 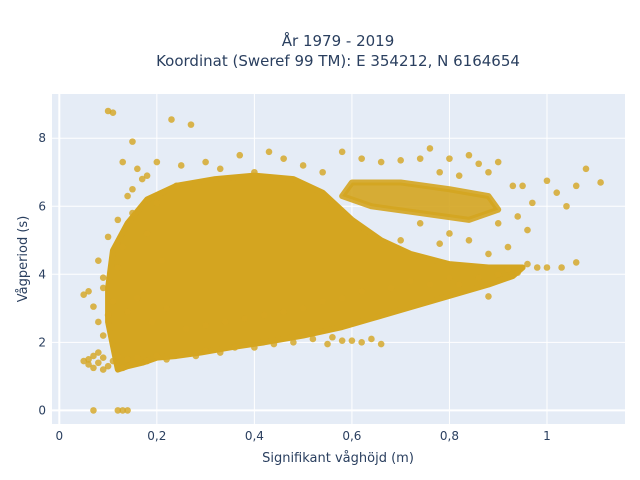 I want to click on x-tick-label: 0,8, so click(x=449, y=436).